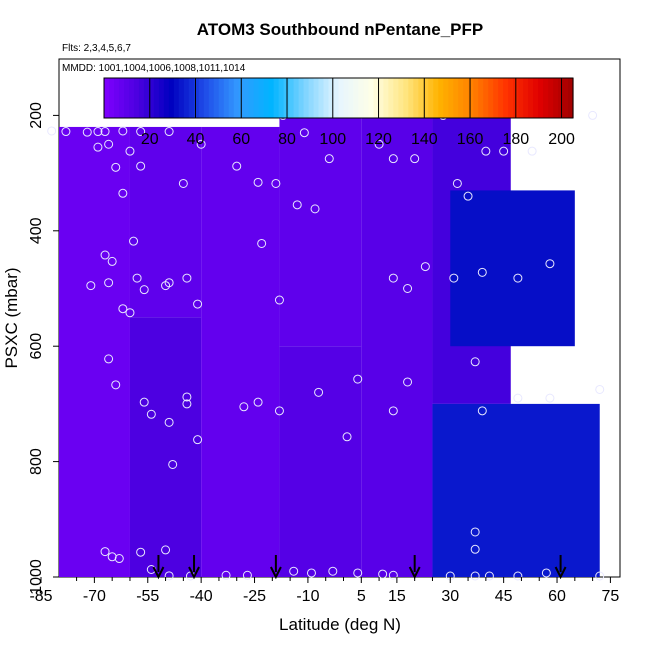  I want to click on x-tick-label: 30, so click(450, 596).